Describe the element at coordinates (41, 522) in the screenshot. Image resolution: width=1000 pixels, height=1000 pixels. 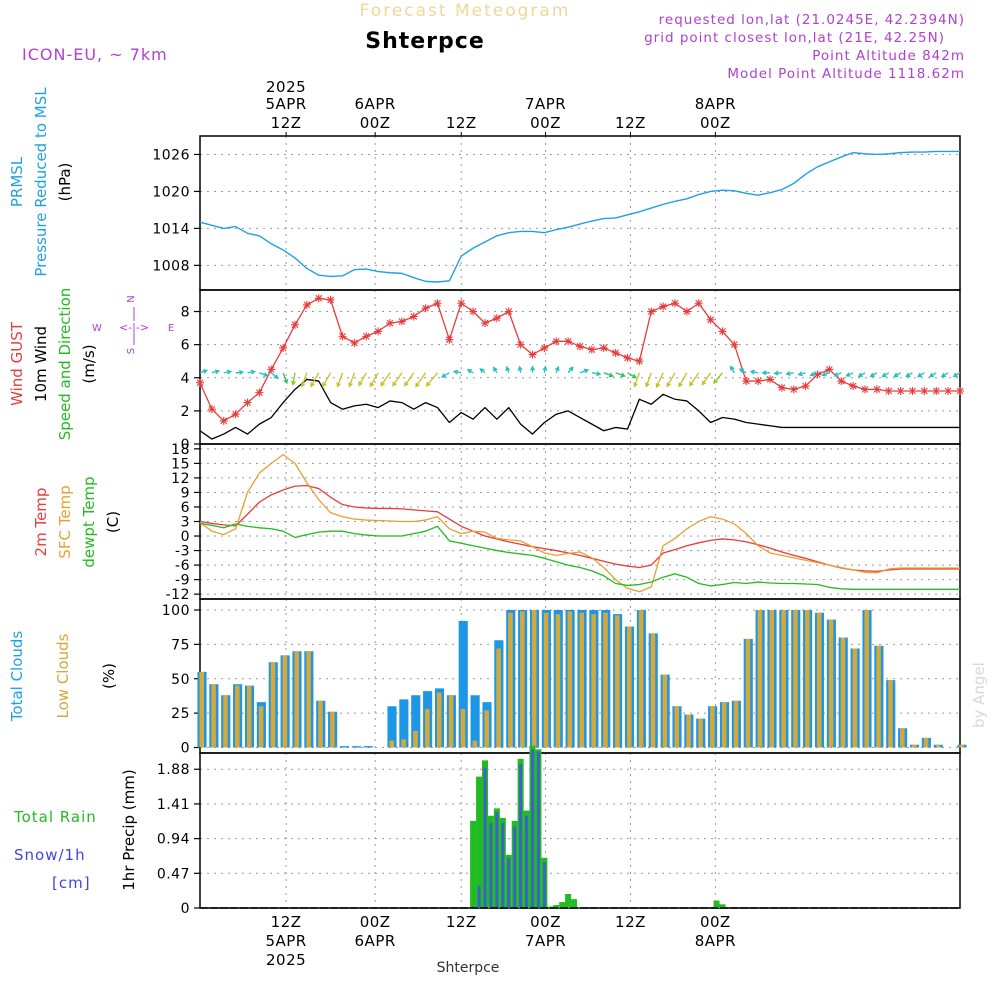
I see `temp-axis-label: 2m Temp` at that location.